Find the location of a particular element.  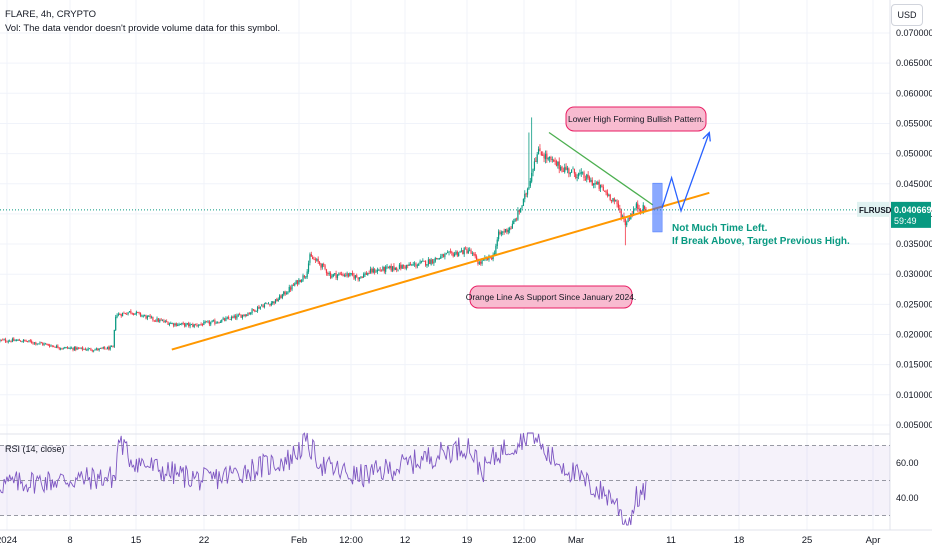

y-tick-label: 0.045000 is located at coordinates (914, 184).